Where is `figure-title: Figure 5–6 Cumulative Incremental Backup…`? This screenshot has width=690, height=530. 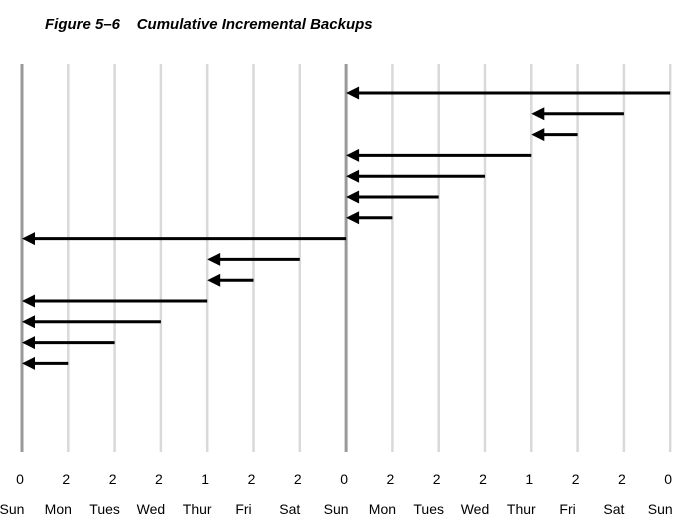 figure-title: Figure 5–6 Cumulative Incremental Backup… is located at coordinates (209, 24).